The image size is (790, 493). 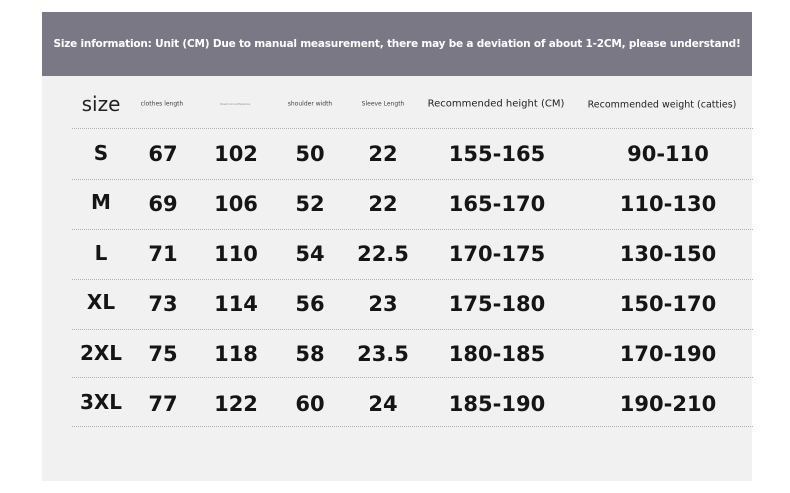 What do you see at coordinates (668, 304) in the screenshot?
I see `weight-value: 150-170` at bounding box center [668, 304].